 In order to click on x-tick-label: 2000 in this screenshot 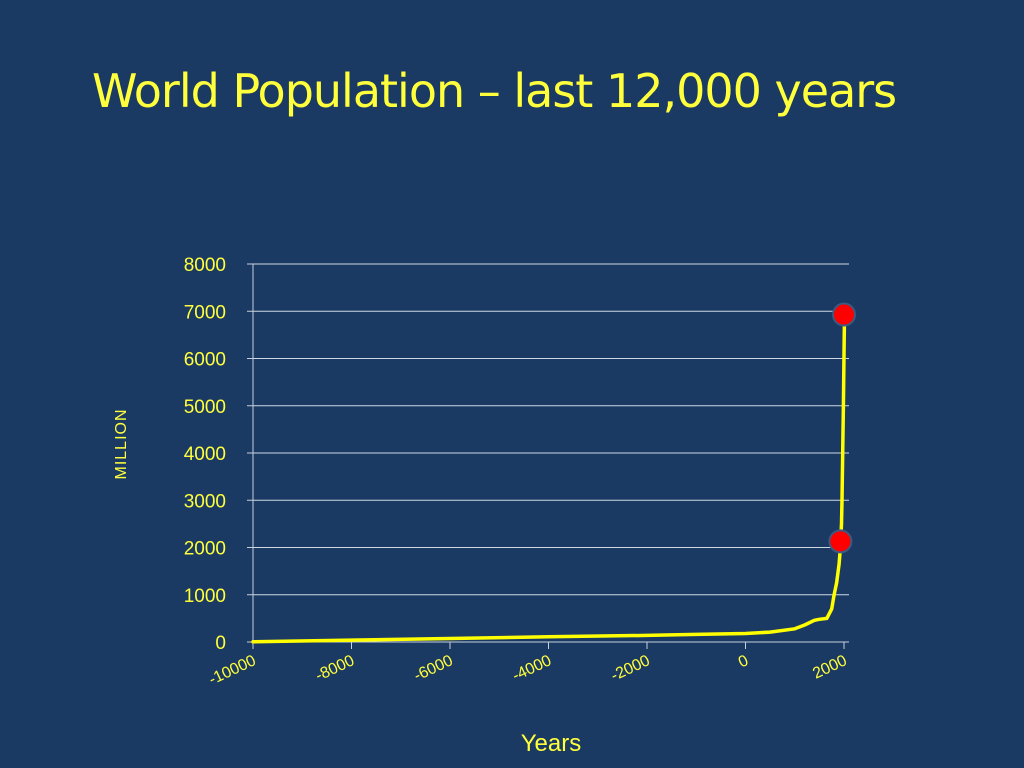, I will do `click(830, 667)`.